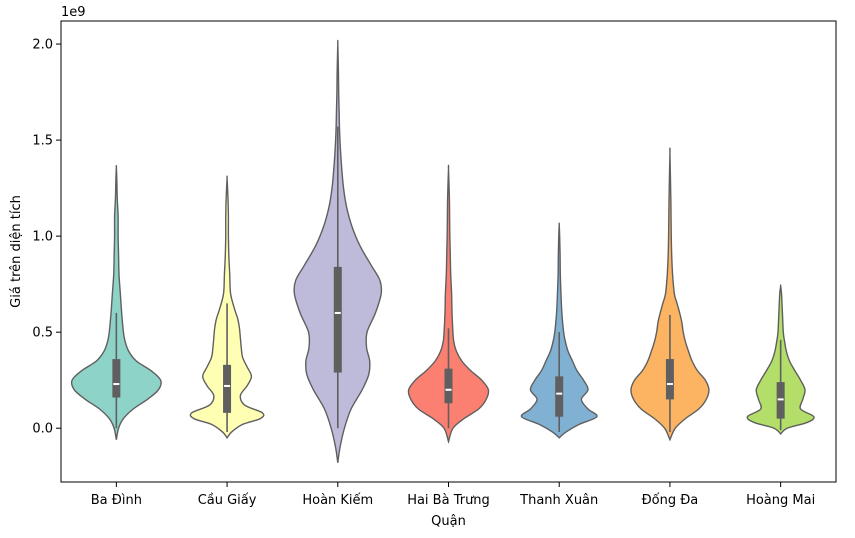  I want to click on y-tick-label-0: 0.0, so click(42, 429).